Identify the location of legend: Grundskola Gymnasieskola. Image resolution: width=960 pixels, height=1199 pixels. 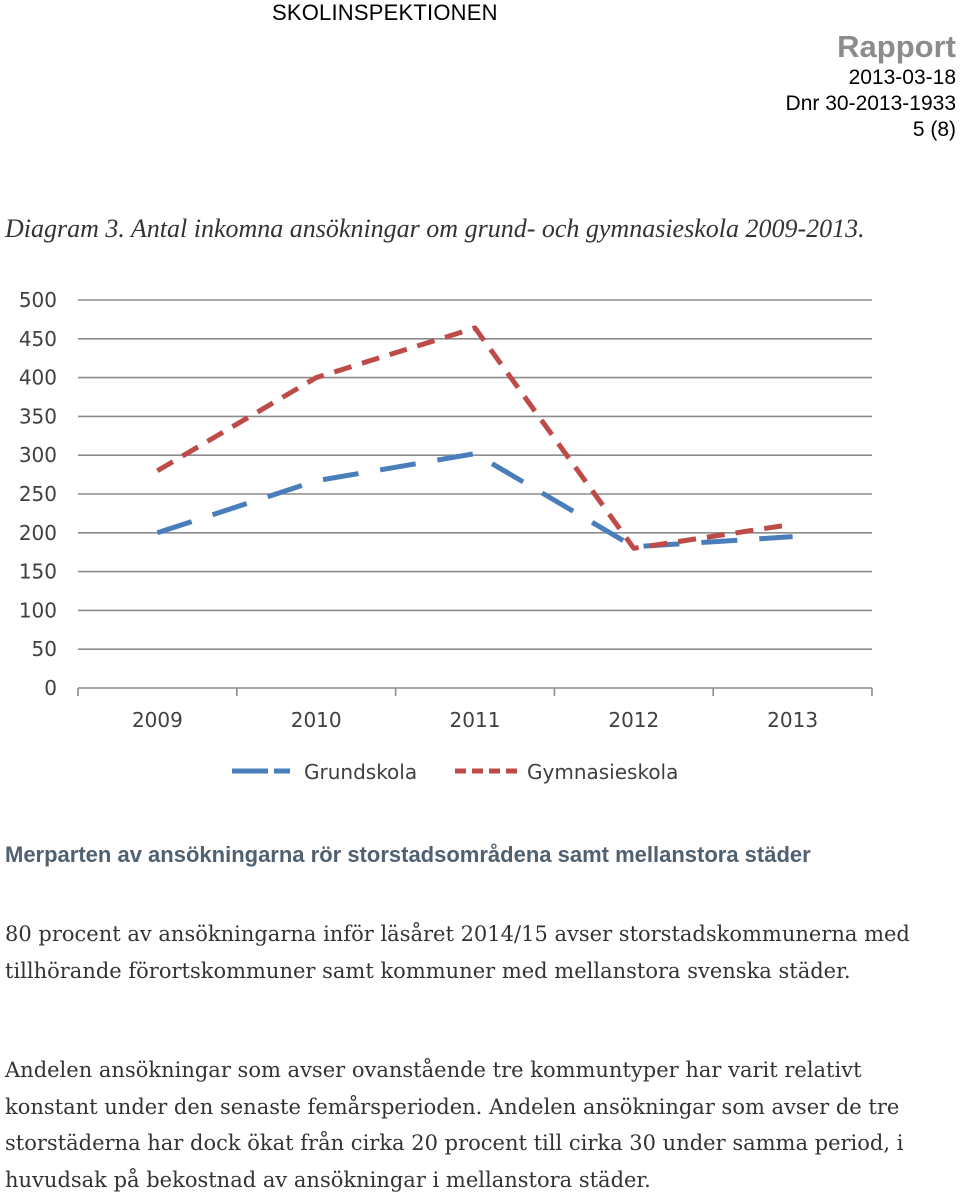
(455, 772).